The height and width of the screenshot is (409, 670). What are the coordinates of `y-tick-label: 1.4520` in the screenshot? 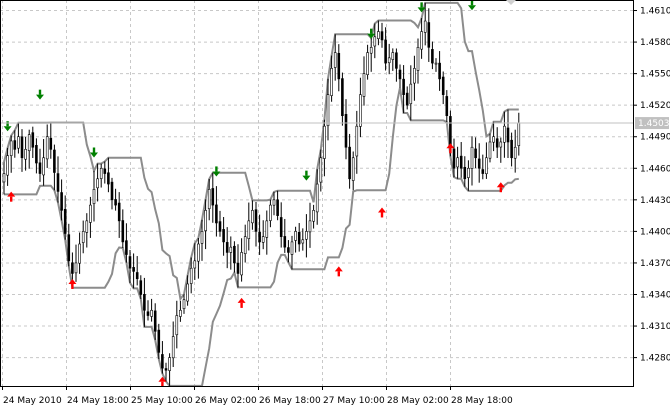 It's located at (655, 106).